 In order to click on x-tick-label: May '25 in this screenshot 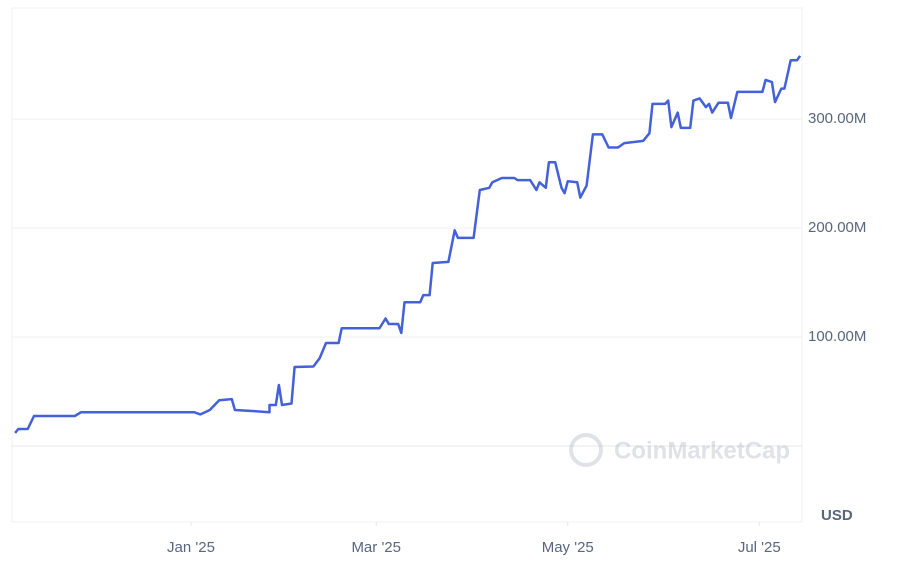, I will do `click(568, 547)`.